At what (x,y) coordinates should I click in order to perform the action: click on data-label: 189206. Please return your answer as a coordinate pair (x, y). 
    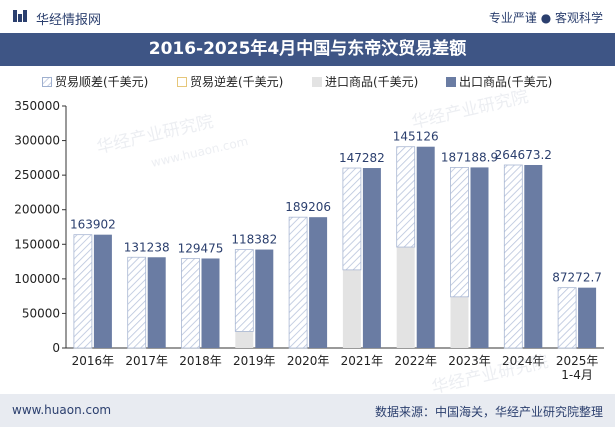
    Looking at the image, I should click on (308, 207).